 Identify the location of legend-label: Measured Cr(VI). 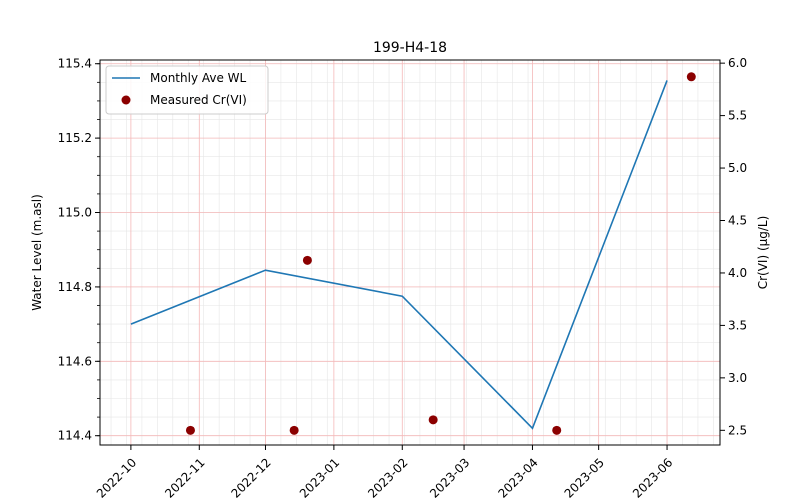
(198, 100).